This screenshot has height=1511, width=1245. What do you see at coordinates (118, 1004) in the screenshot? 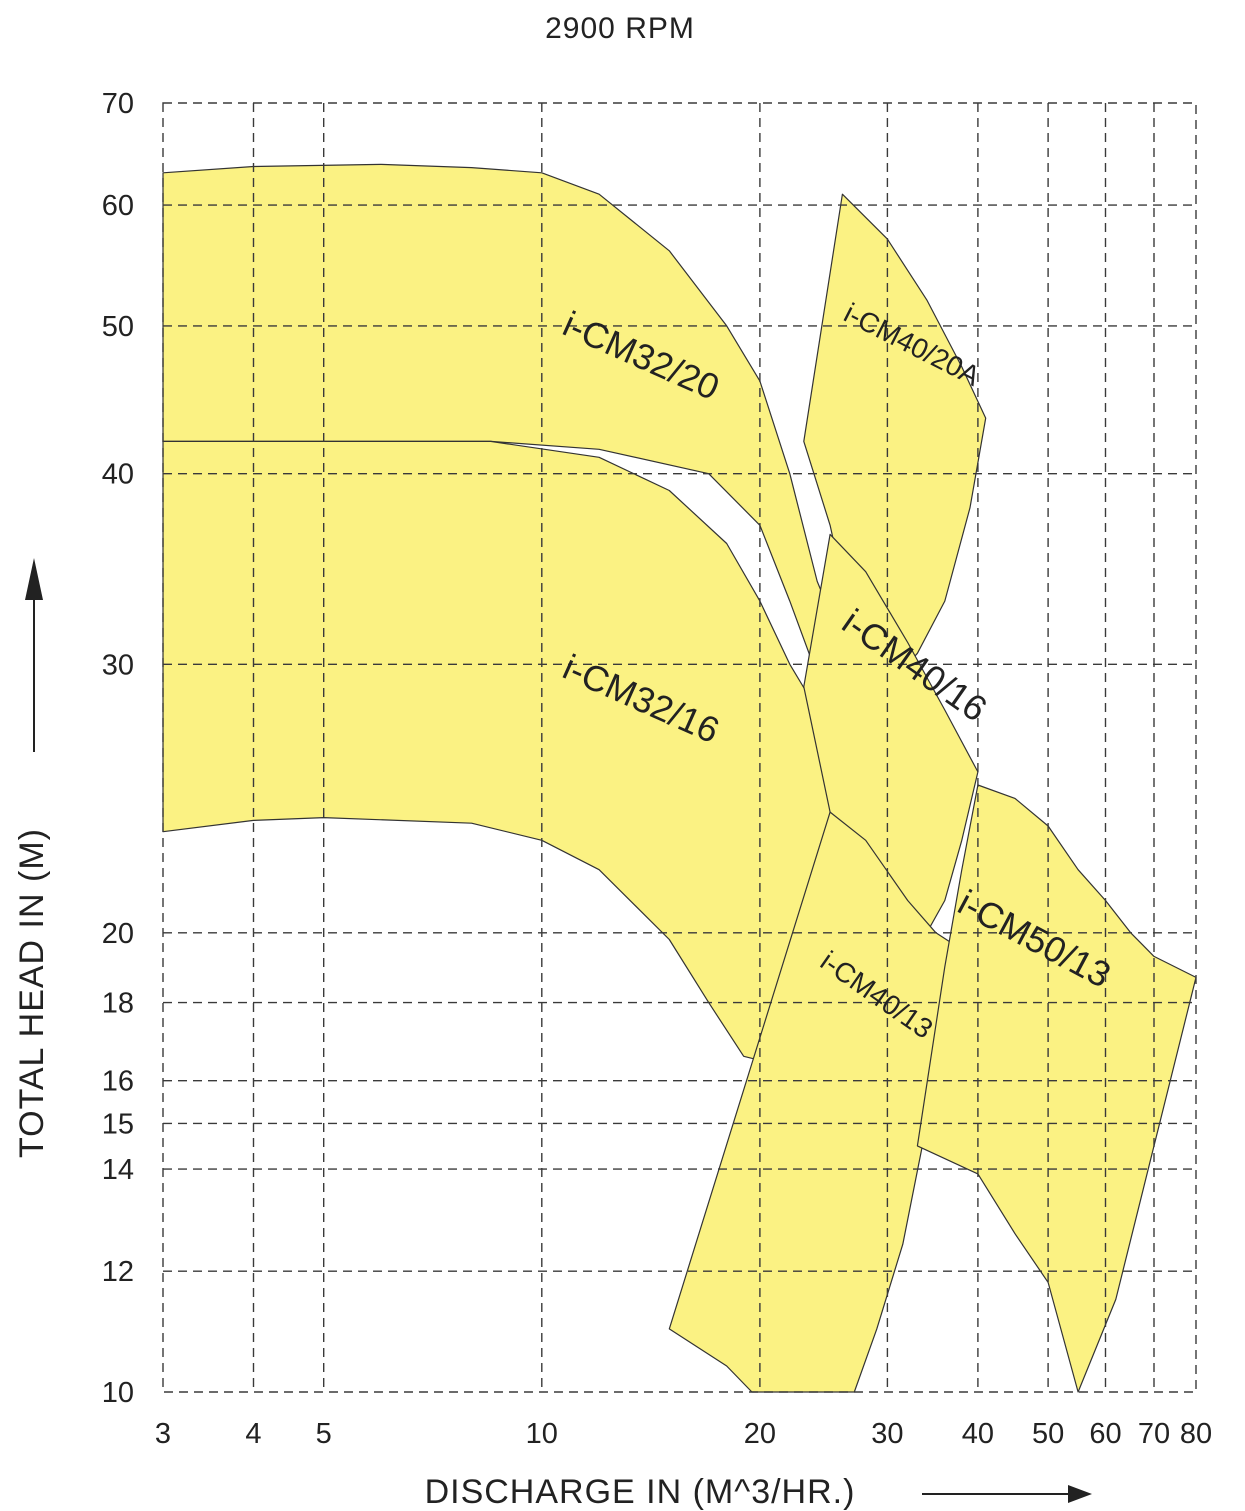
I see `y-tick-label: 18` at bounding box center [118, 1004].